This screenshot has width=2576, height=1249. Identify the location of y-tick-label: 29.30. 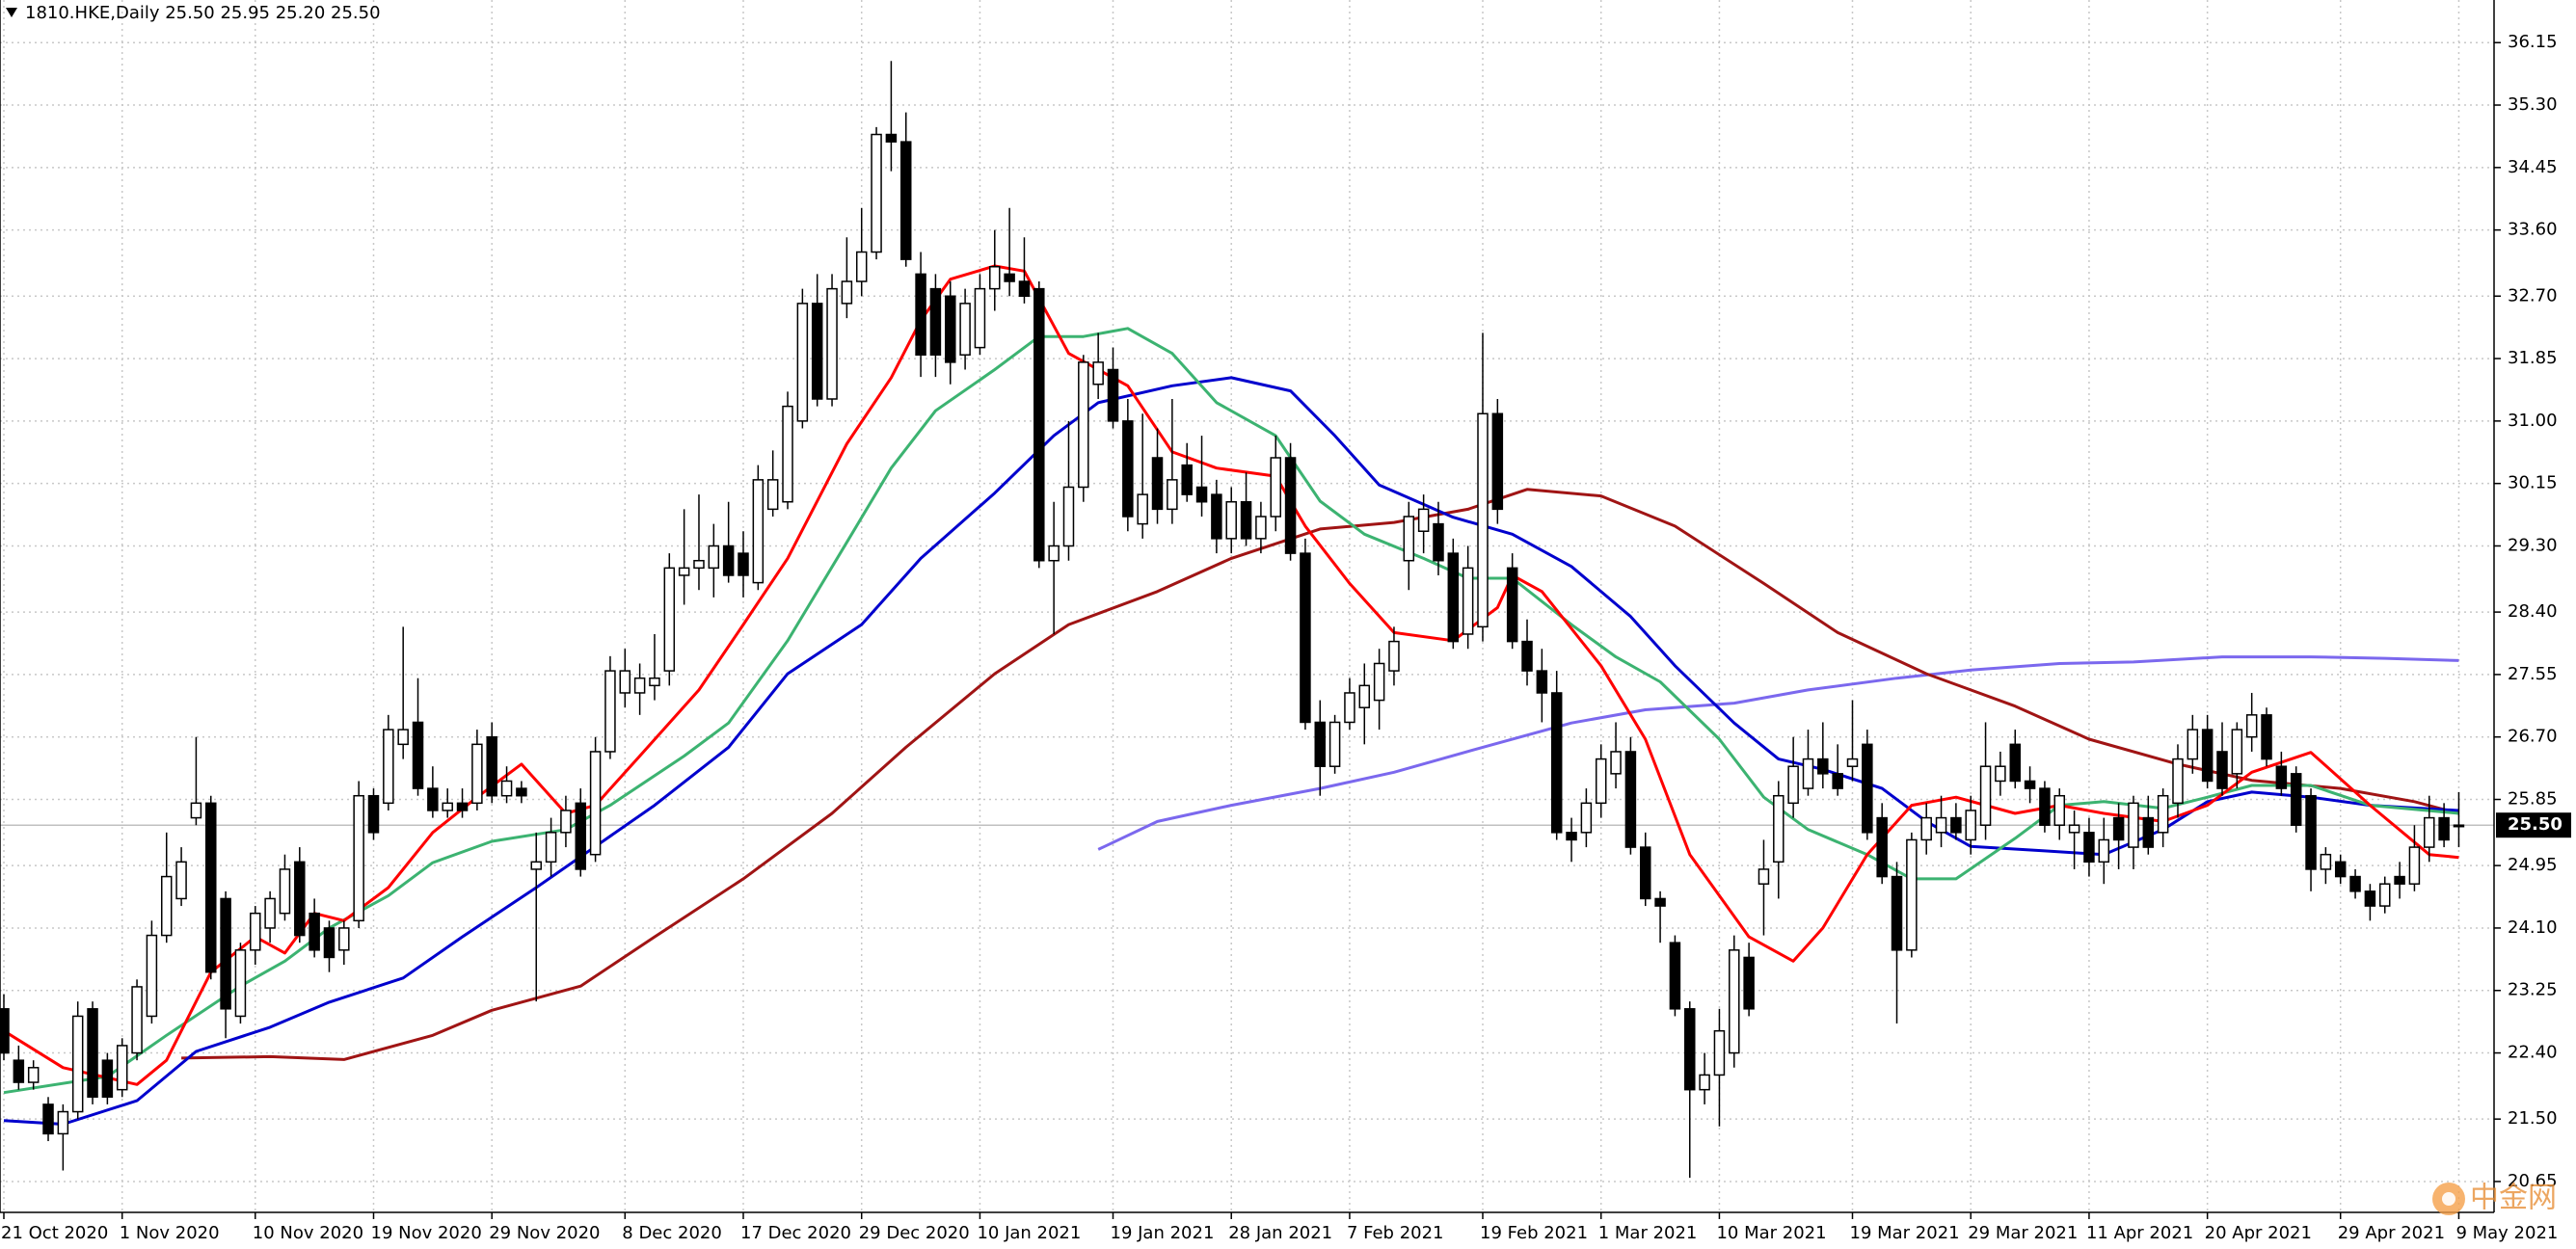
(2533, 545).